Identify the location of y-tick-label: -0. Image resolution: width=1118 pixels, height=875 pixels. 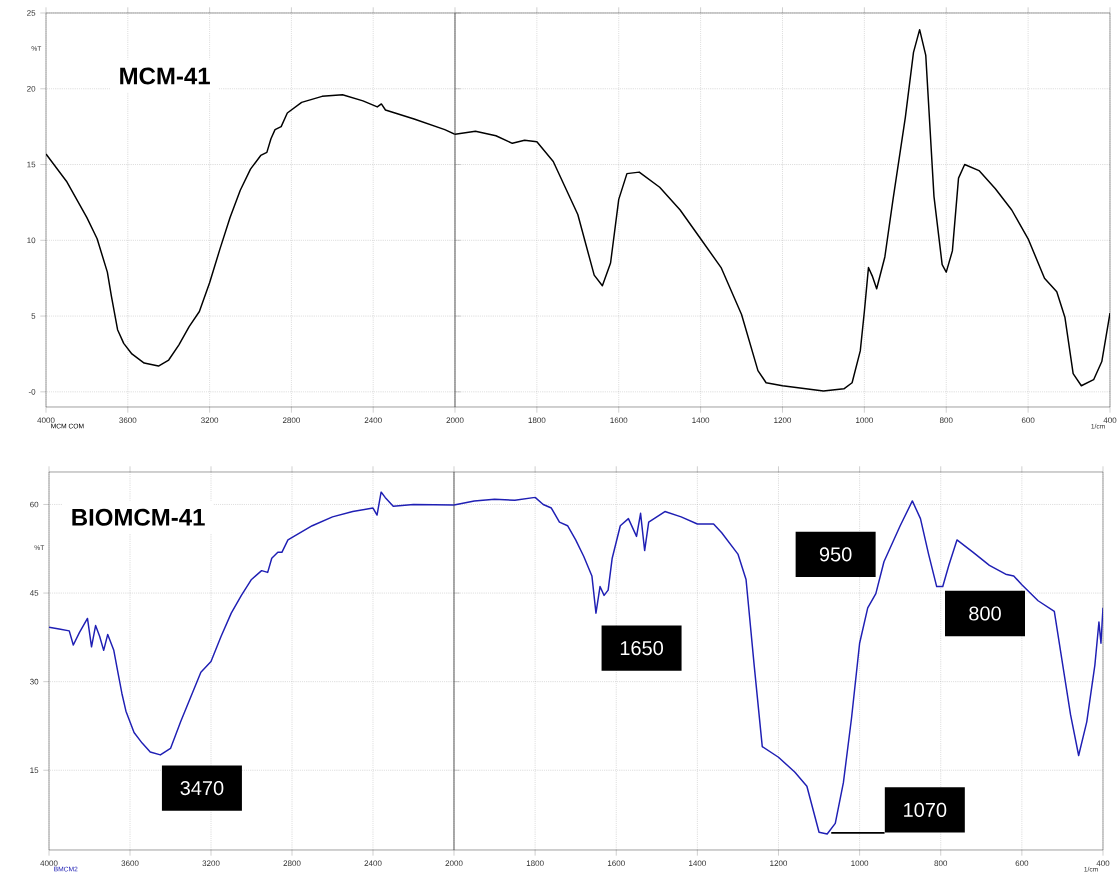
(32, 392).